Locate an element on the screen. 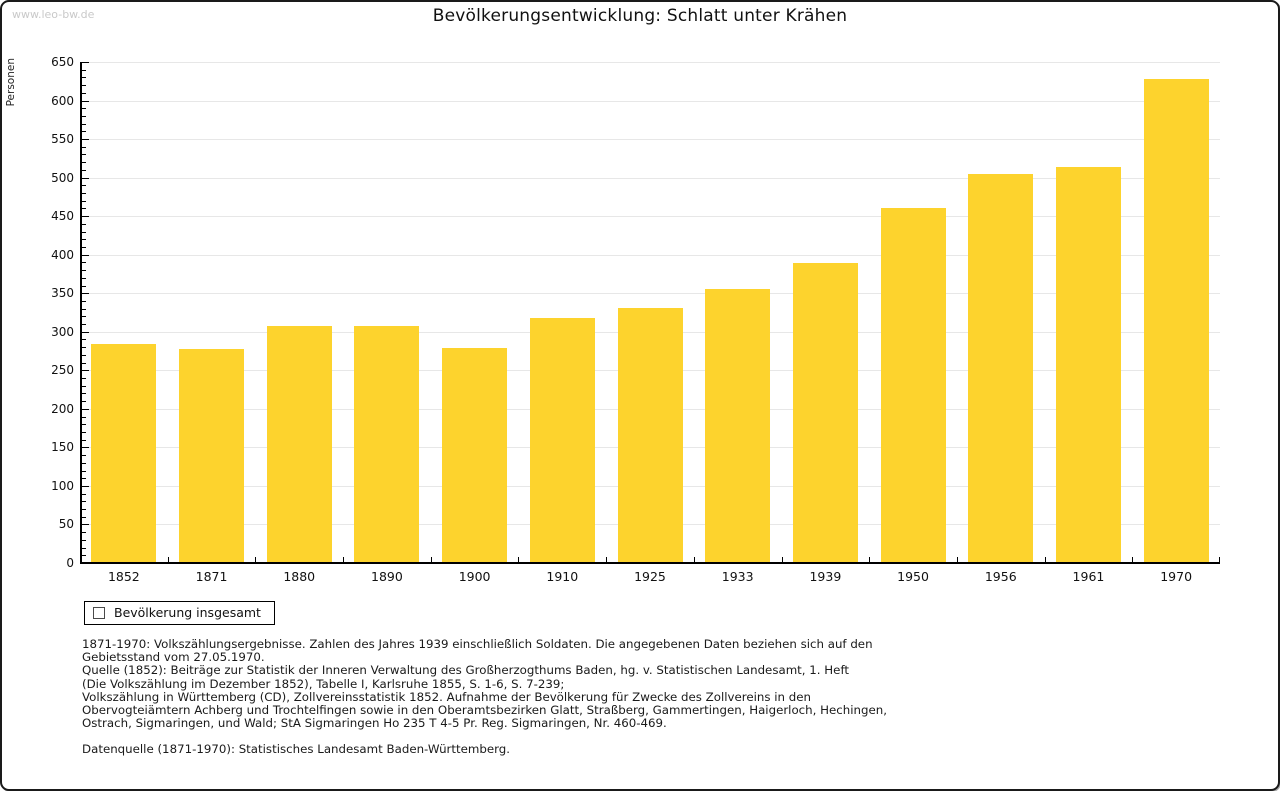  y-tick-label: 0 is located at coordinates (70, 563).